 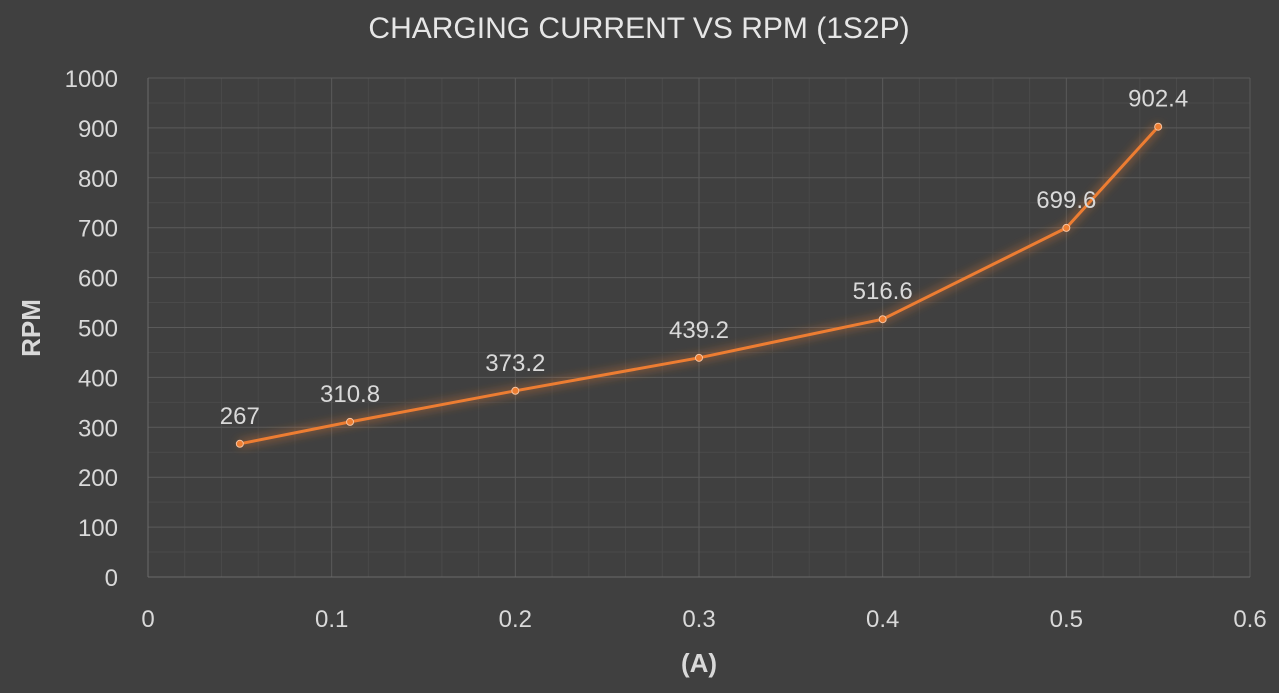 I want to click on data-label: 516.6, so click(x=883, y=291).